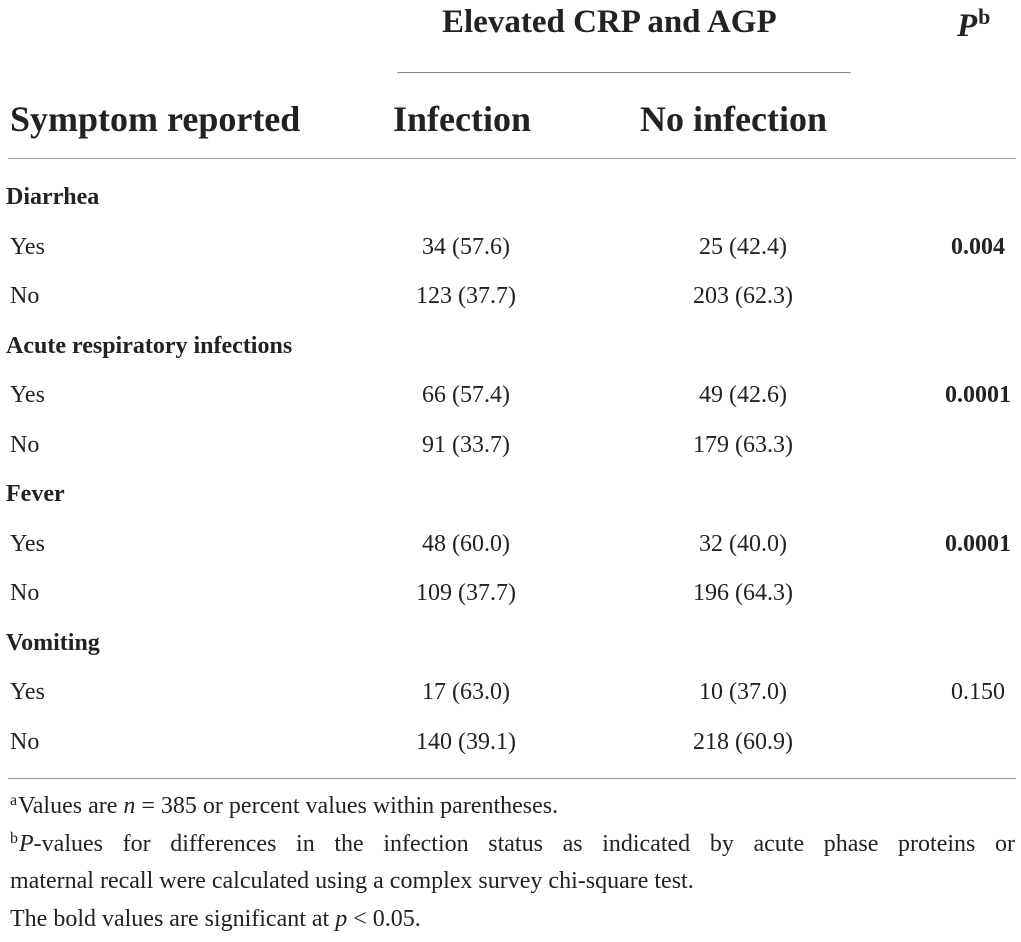 This screenshot has height=942, width=1021. What do you see at coordinates (149, 346) in the screenshot?
I see `section-heading: Acute respiratory infections` at bounding box center [149, 346].